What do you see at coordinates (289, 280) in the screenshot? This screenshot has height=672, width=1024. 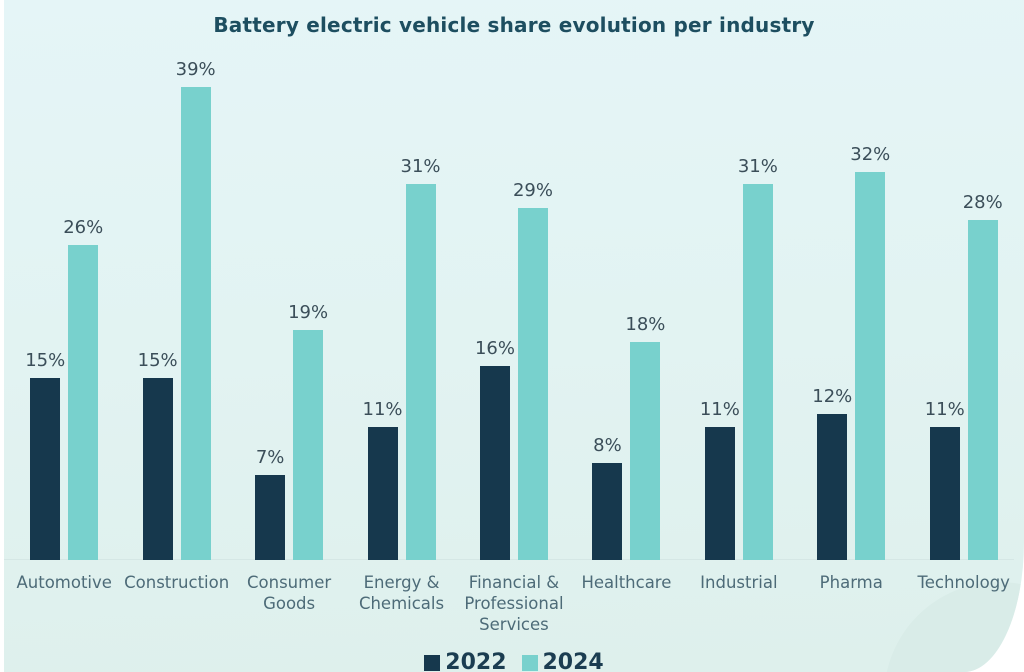 I see `bar-group-consumer-goods: 7% 19%` at bounding box center [289, 280].